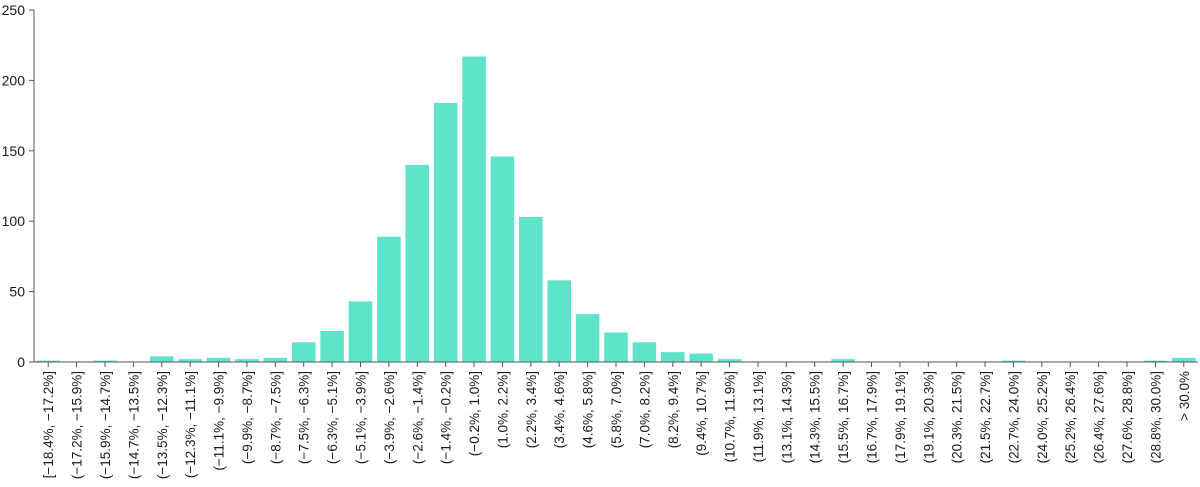 The height and width of the screenshot is (487, 1200). I want to click on x-tick-label-40: > 30.0%, so click(1184, 396).